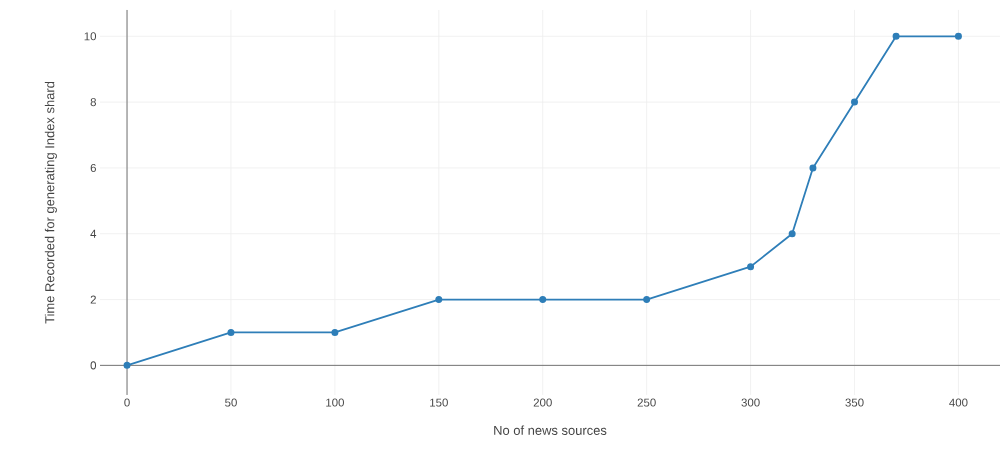 The height and width of the screenshot is (461, 1006). What do you see at coordinates (750, 402) in the screenshot?
I see `x-tick-label: 300` at bounding box center [750, 402].